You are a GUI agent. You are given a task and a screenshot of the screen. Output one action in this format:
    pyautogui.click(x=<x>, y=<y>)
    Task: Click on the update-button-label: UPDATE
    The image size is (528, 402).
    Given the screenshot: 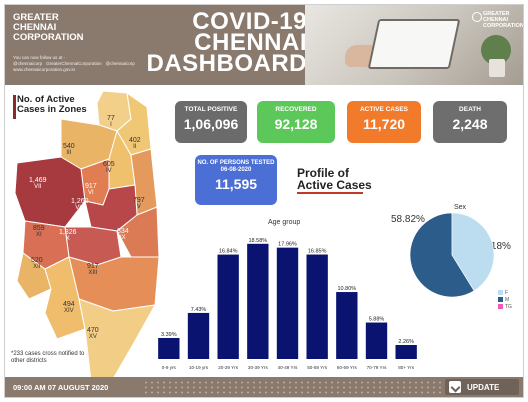 What is the action you would take?
    pyautogui.click(x=483, y=387)
    